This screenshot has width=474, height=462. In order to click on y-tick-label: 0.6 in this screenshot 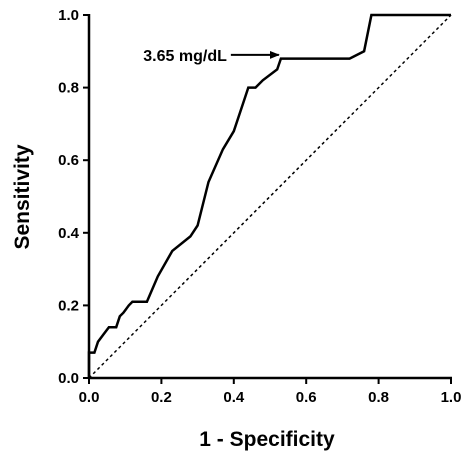, I will do `click(68, 160)`.